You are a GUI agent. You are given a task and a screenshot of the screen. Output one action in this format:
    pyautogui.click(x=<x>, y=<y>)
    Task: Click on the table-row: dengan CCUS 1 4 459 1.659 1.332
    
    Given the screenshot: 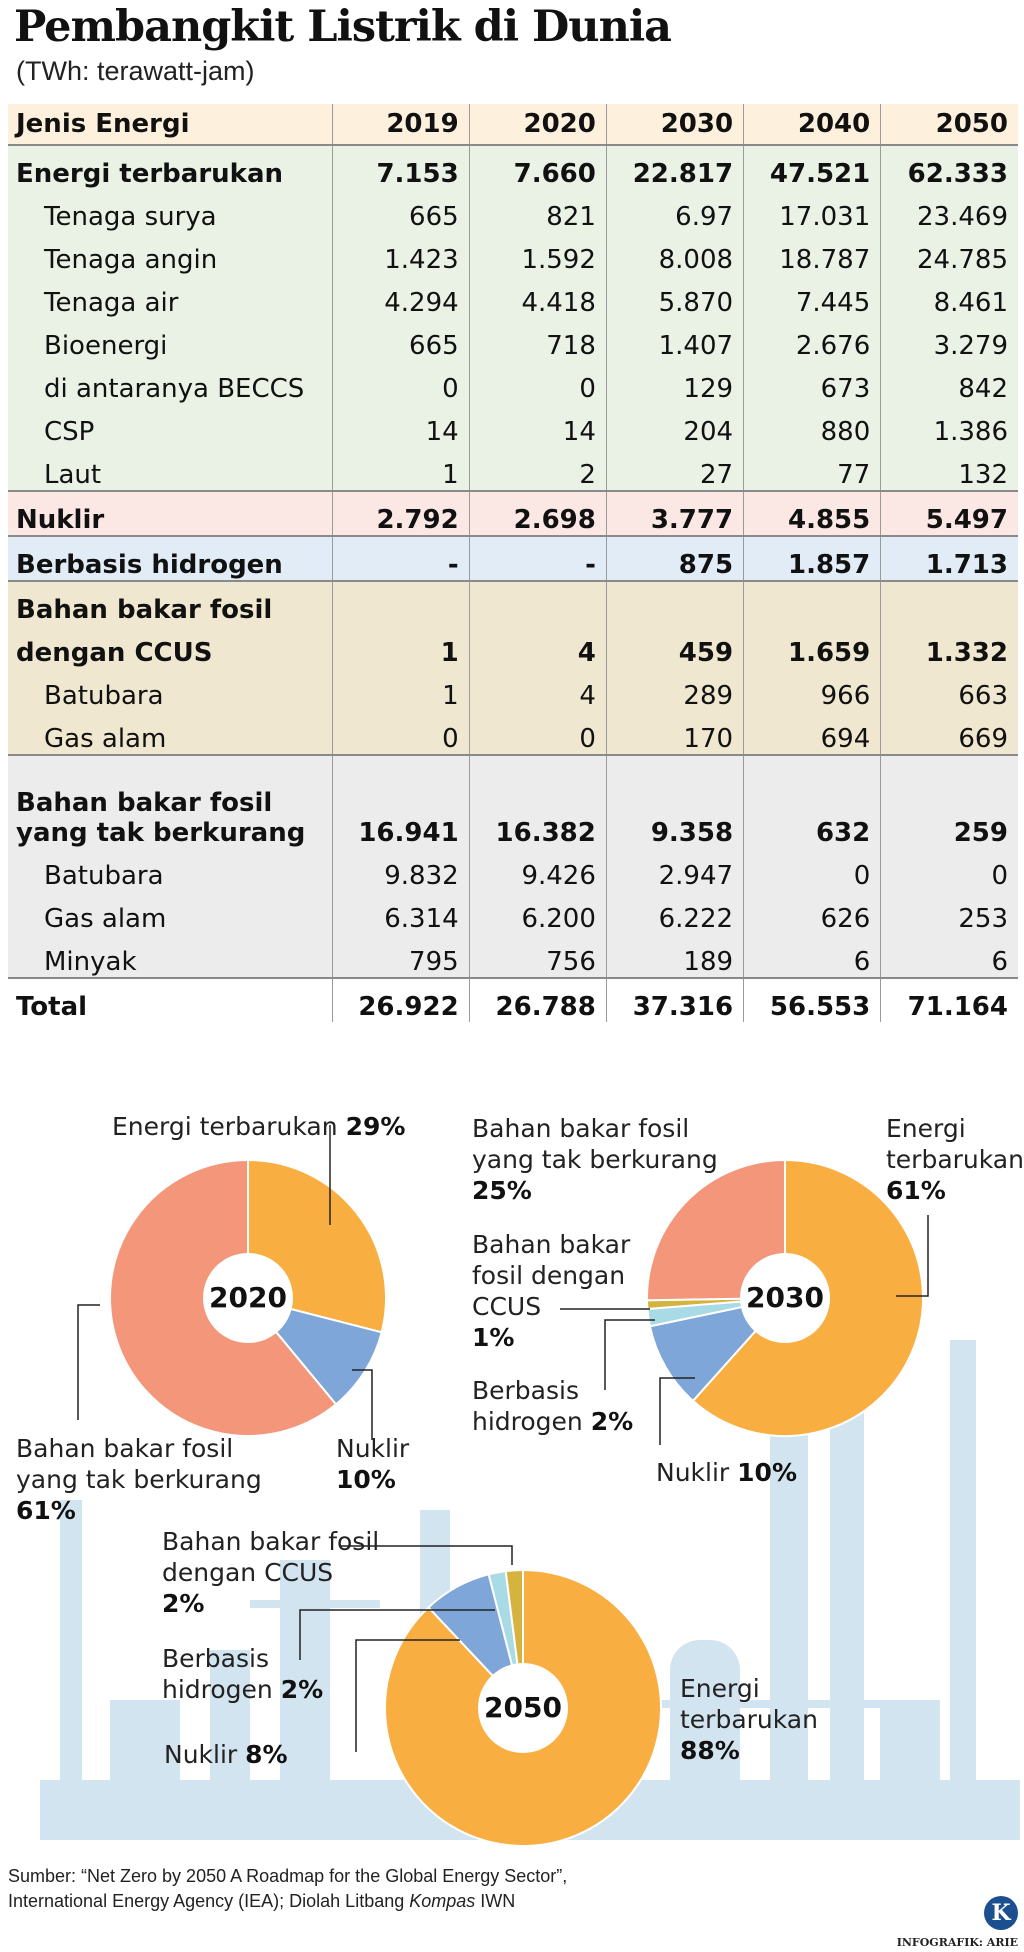 What is the action you would take?
    pyautogui.click(x=513, y=646)
    